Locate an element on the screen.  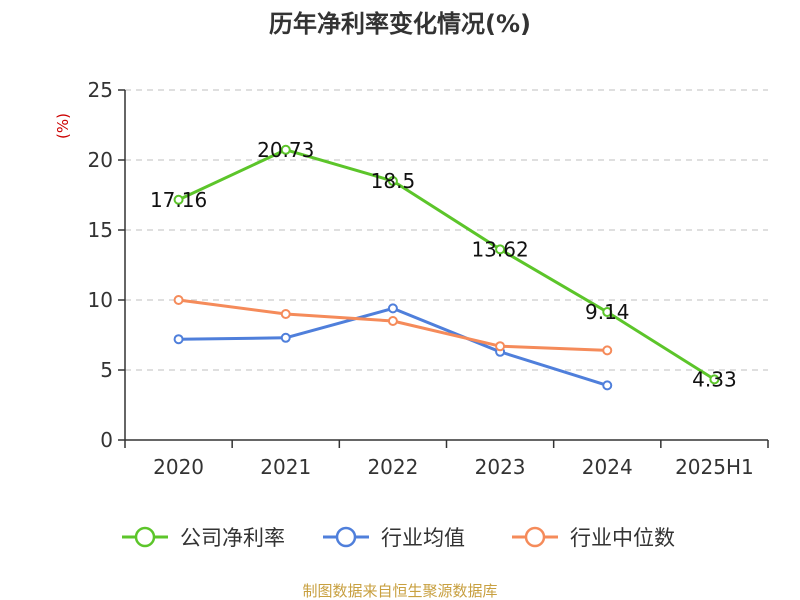
data-label: 20.73 is located at coordinates (285, 150).